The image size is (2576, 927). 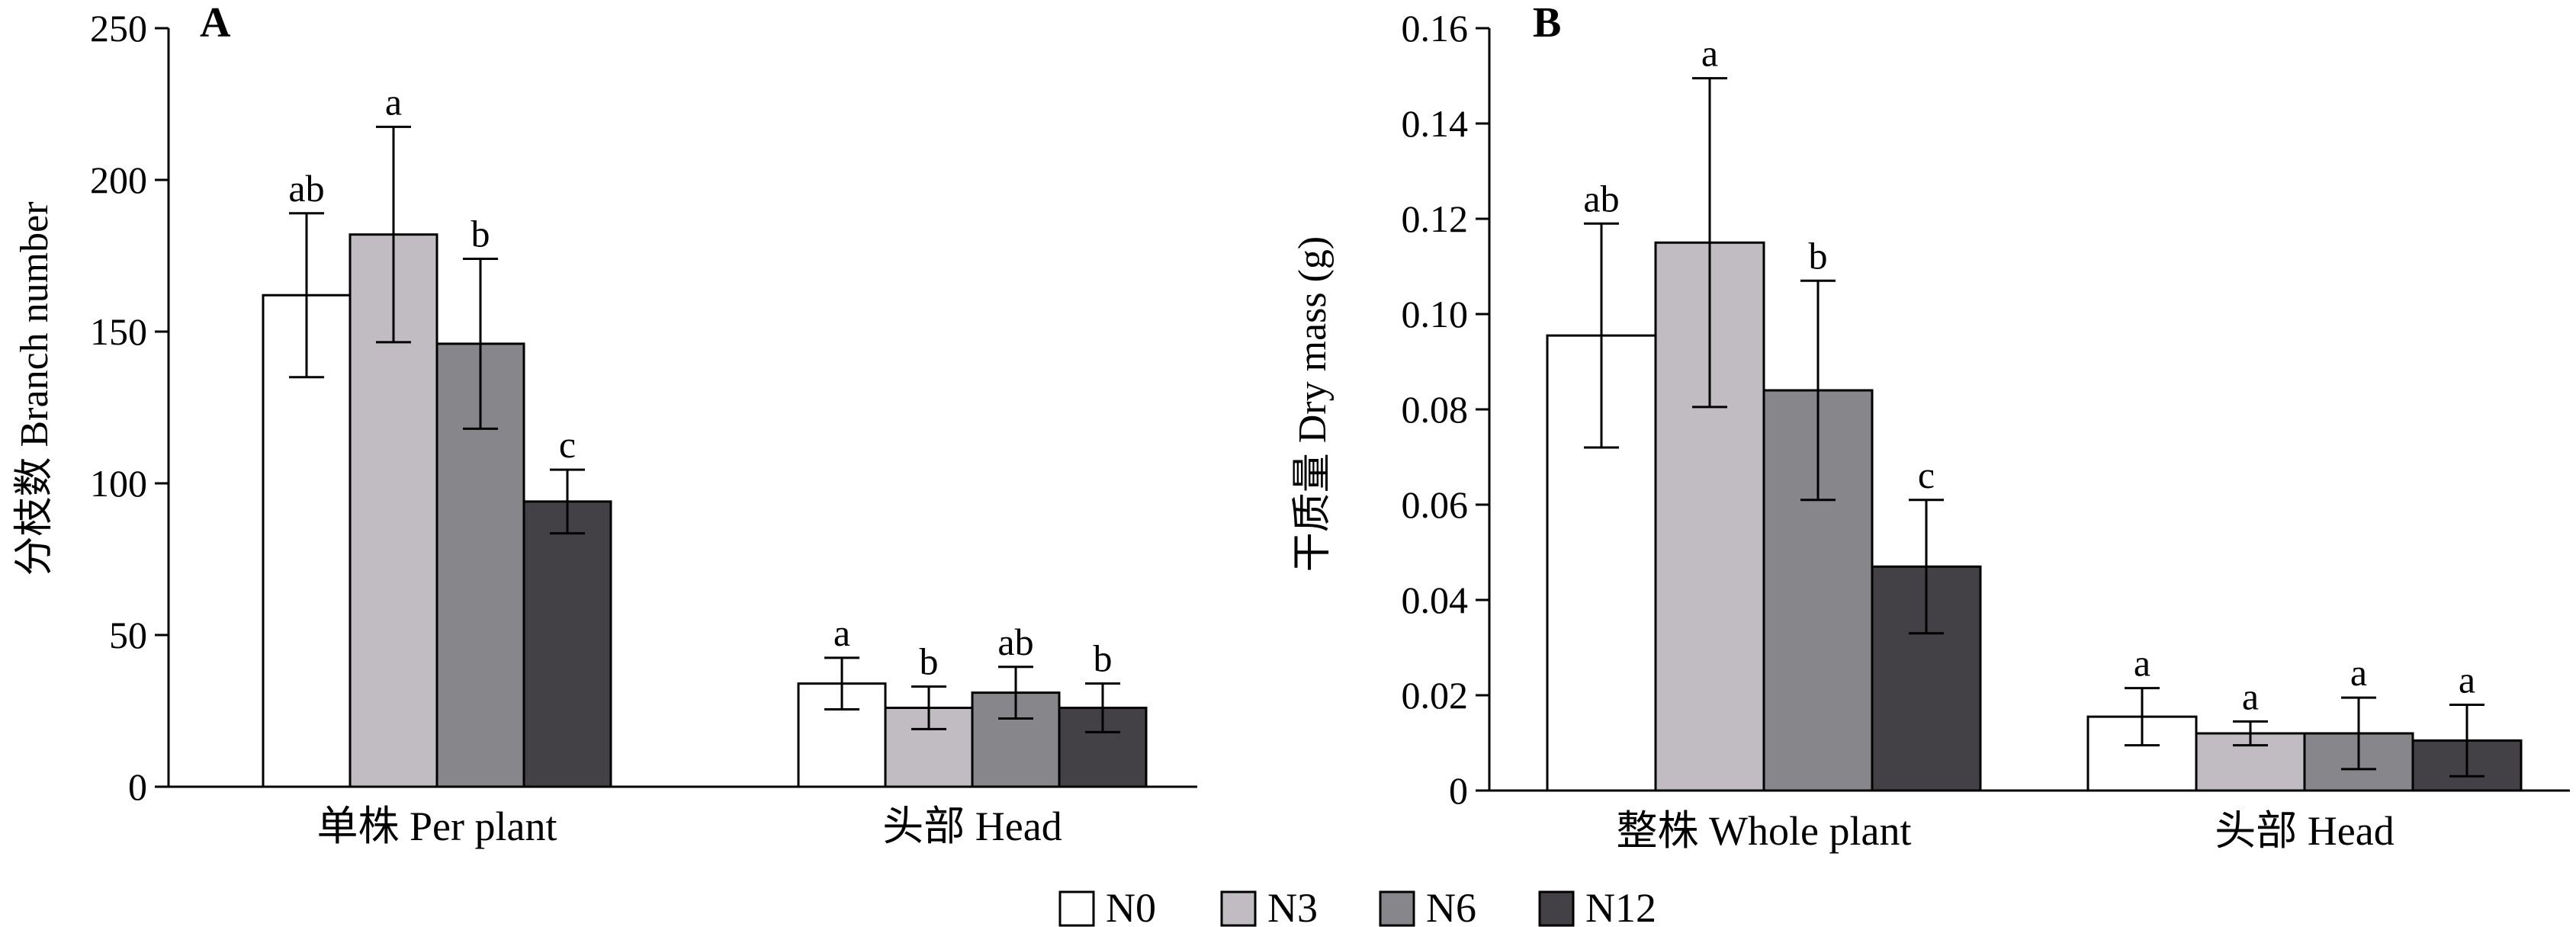 What do you see at coordinates (215, 24) in the screenshot?
I see `panel-a-letter: A` at bounding box center [215, 24].